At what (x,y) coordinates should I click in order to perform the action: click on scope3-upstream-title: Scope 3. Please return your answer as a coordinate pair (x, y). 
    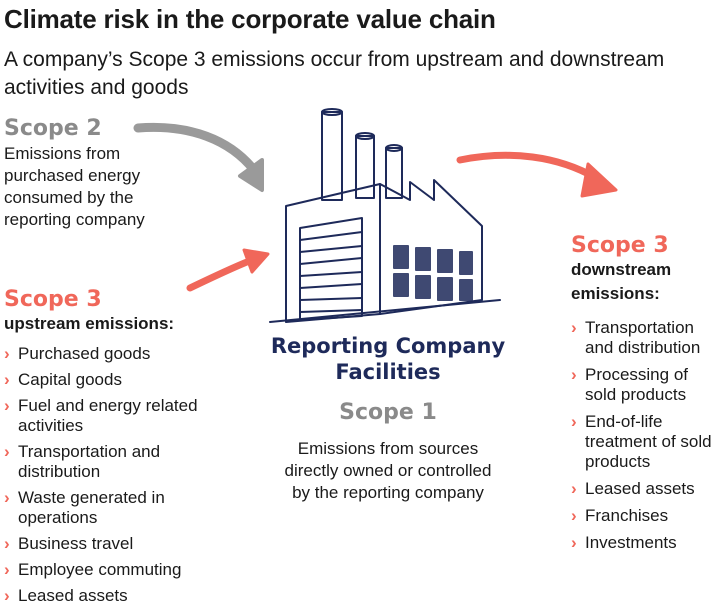
    Looking at the image, I should click on (53, 299).